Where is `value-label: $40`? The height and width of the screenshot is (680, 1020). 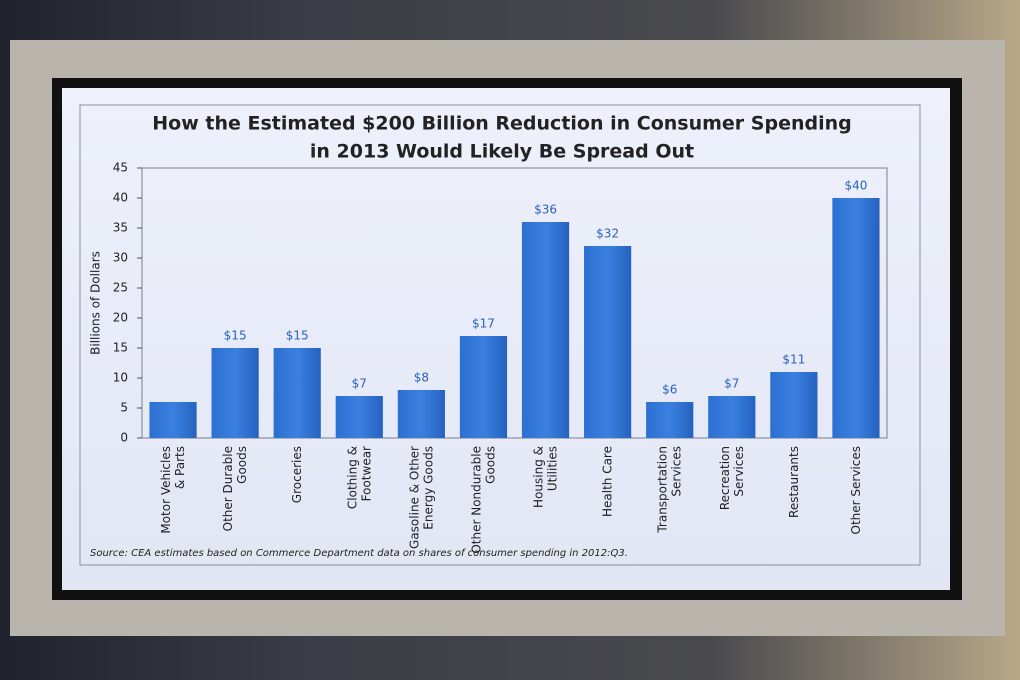 value-label: $40 is located at coordinates (856, 186).